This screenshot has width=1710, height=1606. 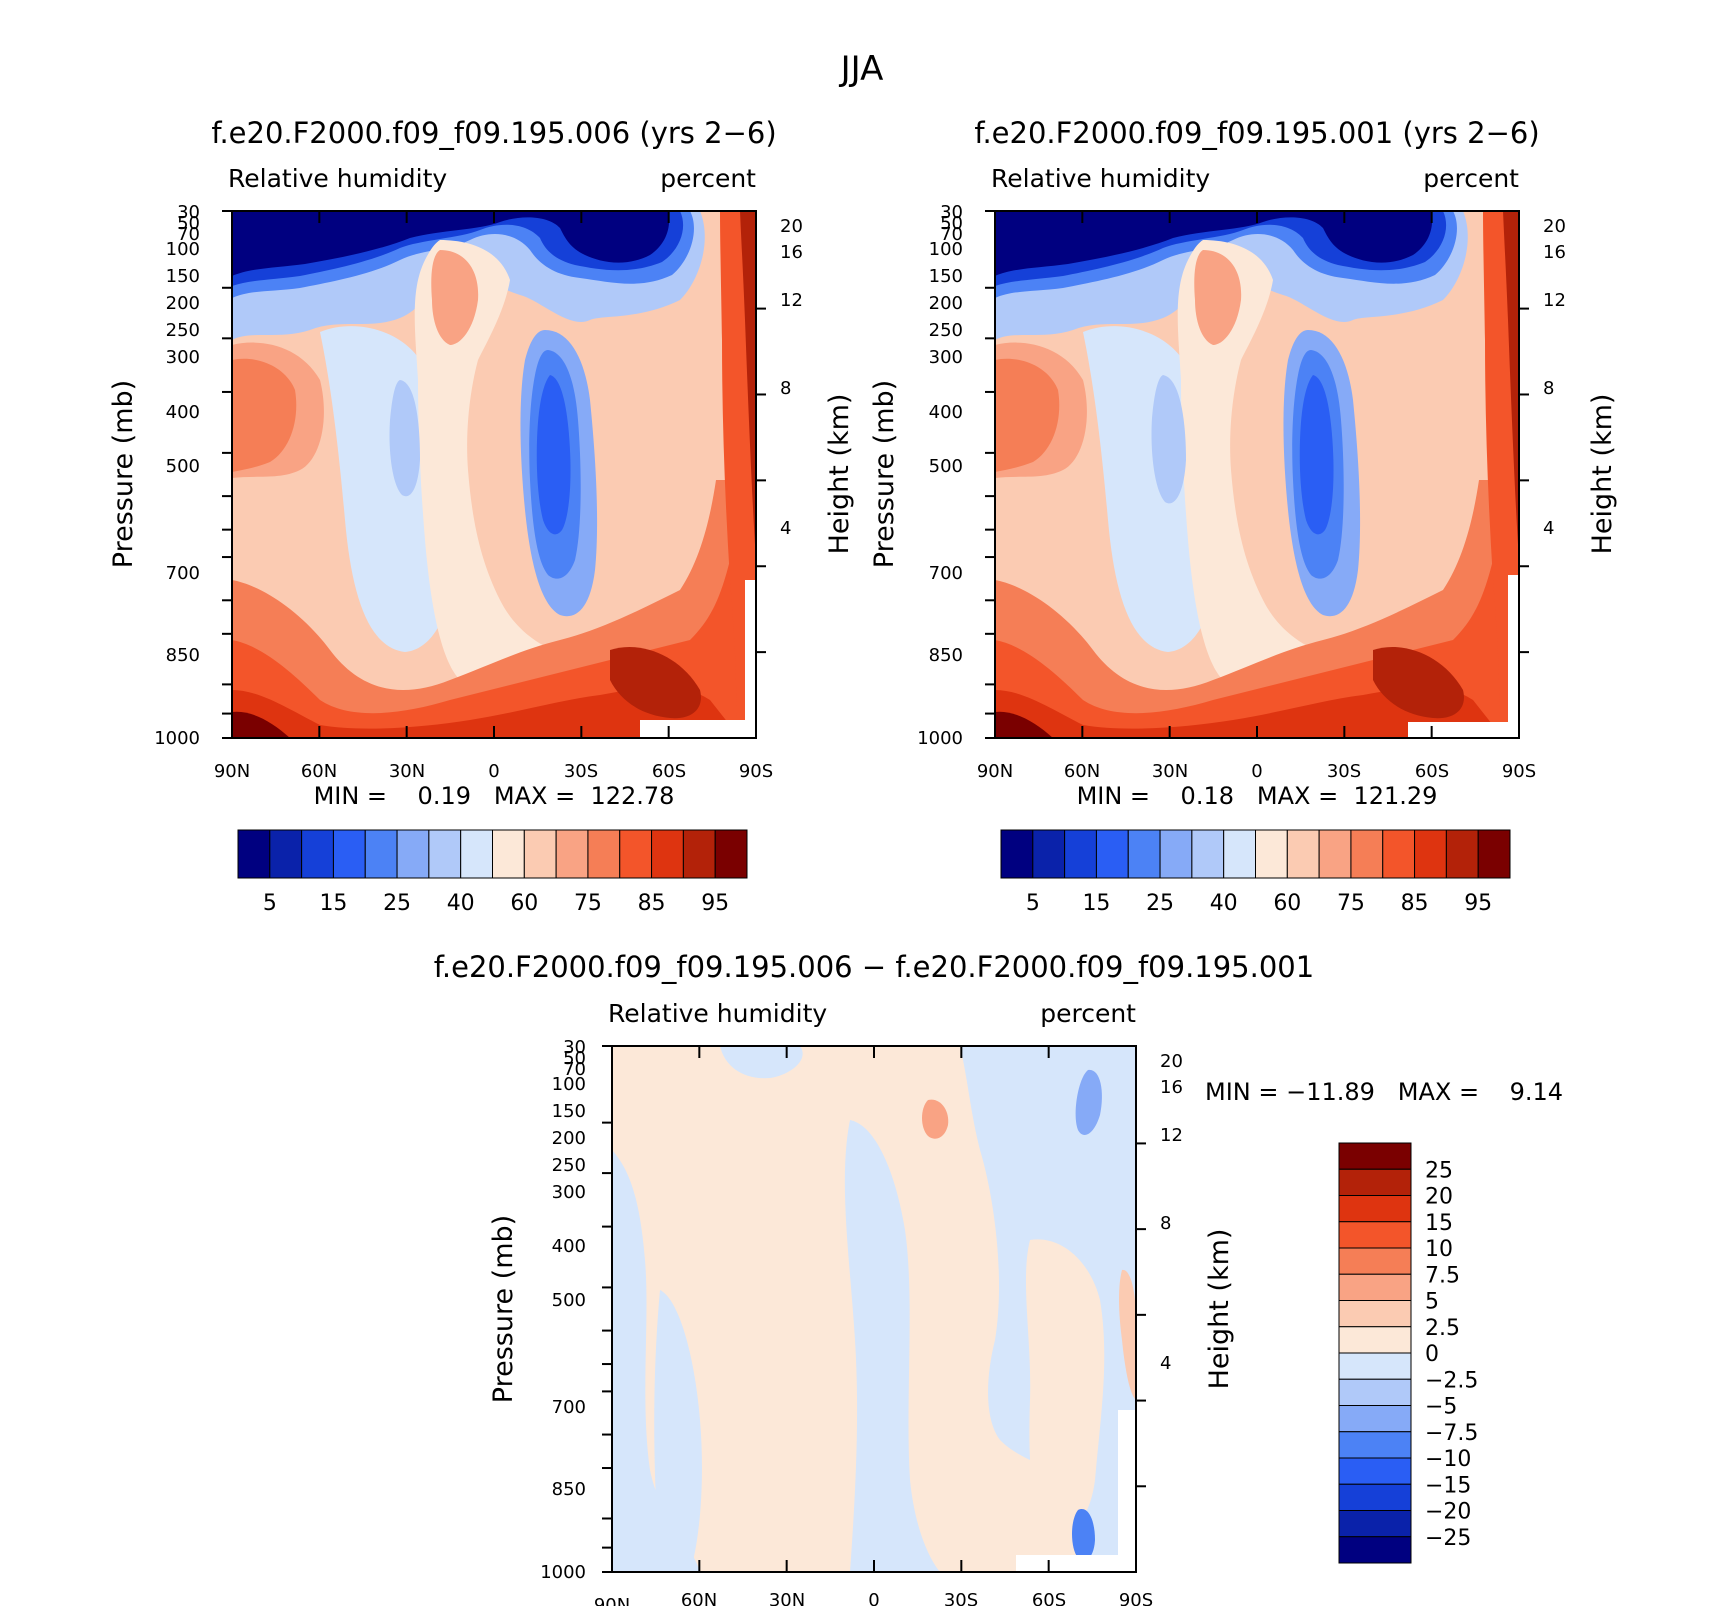 What do you see at coordinates (319, 771) in the screenshot?
I see `x-tick-label: 60N` at bounding box center [319, 771].